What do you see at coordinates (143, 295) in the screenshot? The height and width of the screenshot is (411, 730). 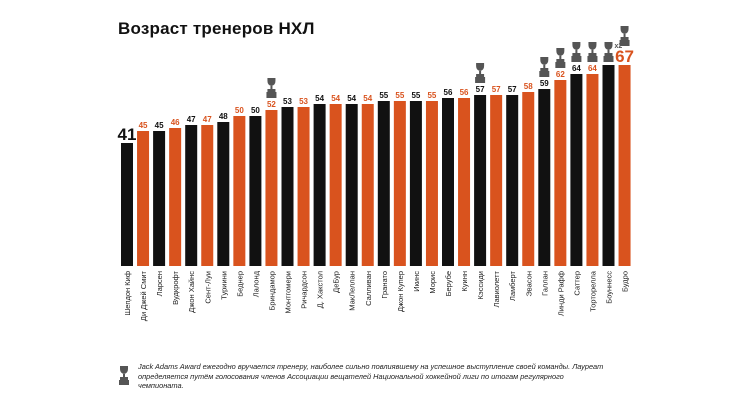 I see `category-label: Ди Джей Смит` at bounding box center [143, 295].